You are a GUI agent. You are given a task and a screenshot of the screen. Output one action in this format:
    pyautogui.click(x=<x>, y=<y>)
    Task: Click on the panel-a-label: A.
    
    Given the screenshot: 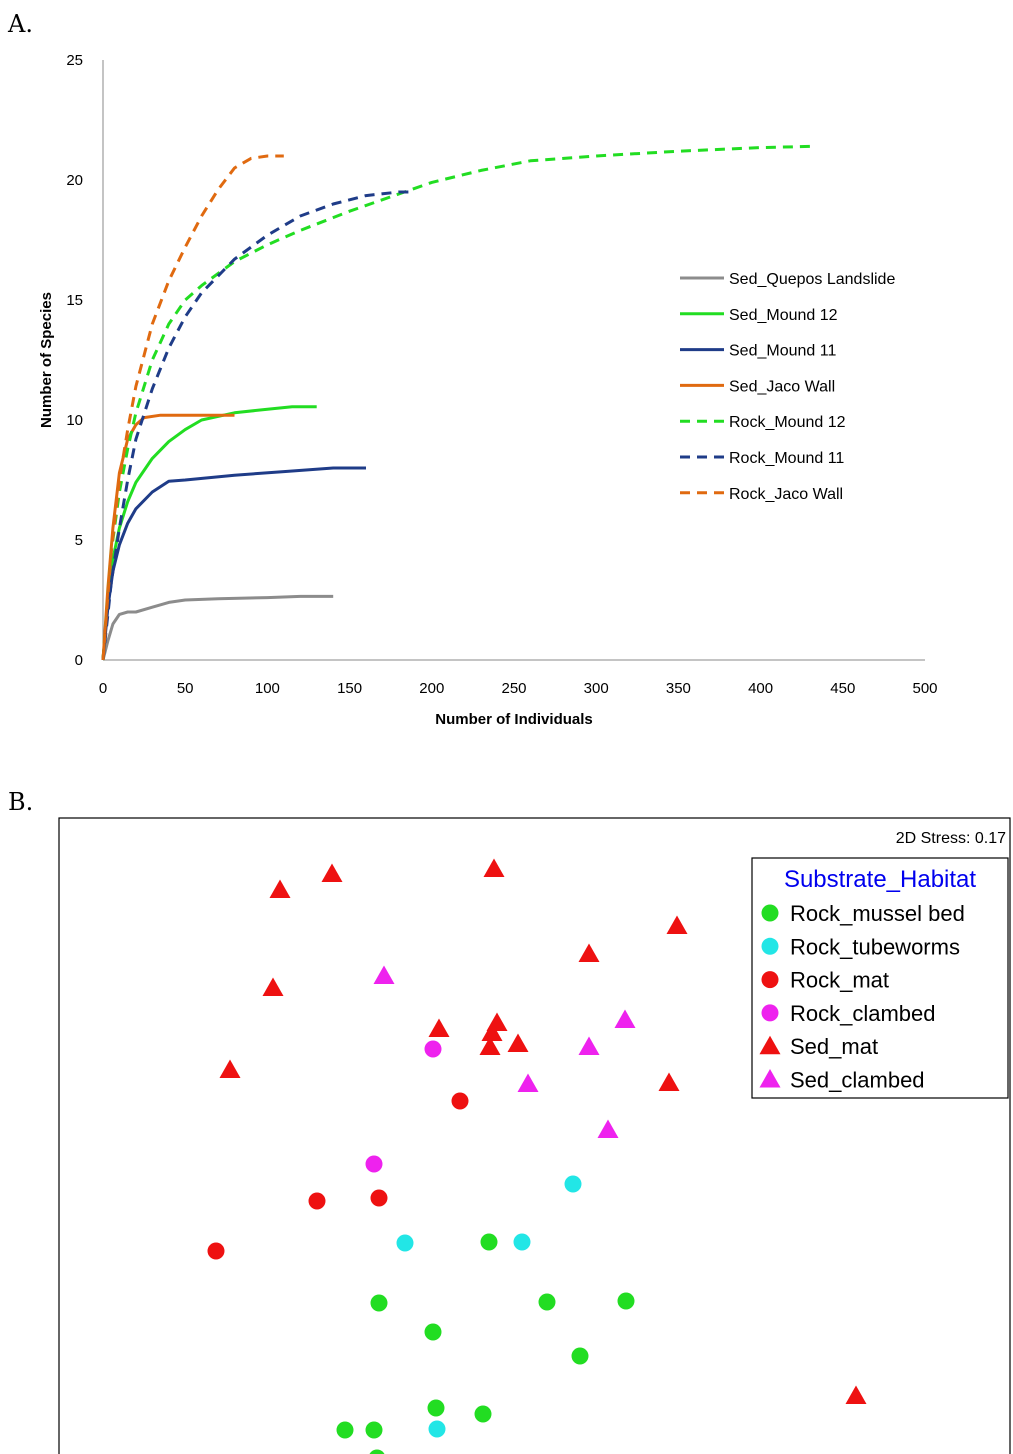 What is the action you would take?
    pyautogui.click(x=20, y=24)
    